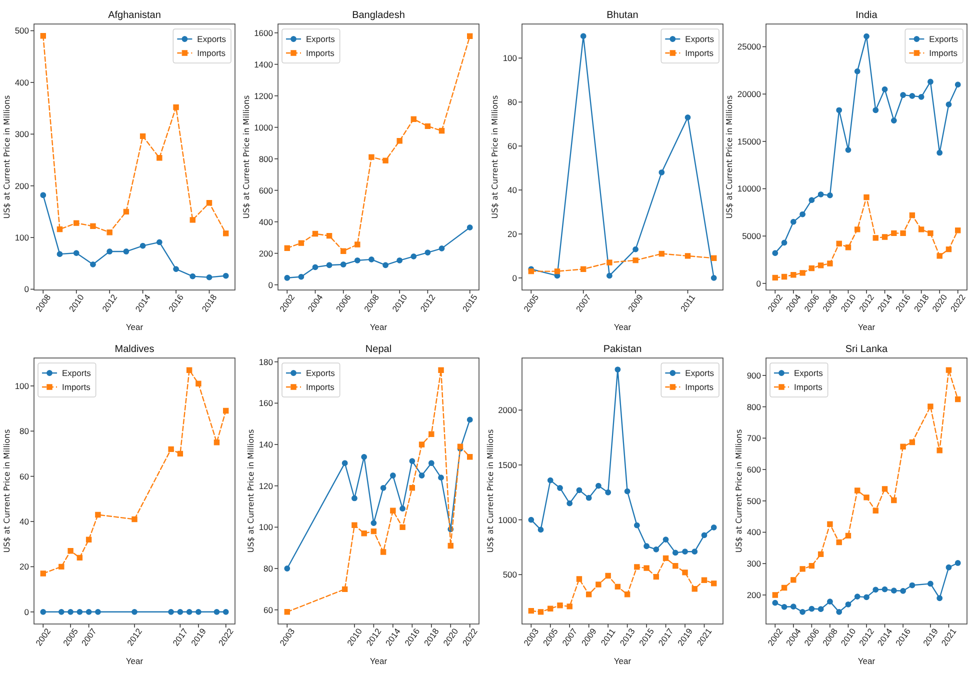 The width and height of the screenshot is (975, 678). What do you see at coordinates (269, 568) in the screenshot?
I see `y-tick-label: 80` at bounding box center [269, 568].